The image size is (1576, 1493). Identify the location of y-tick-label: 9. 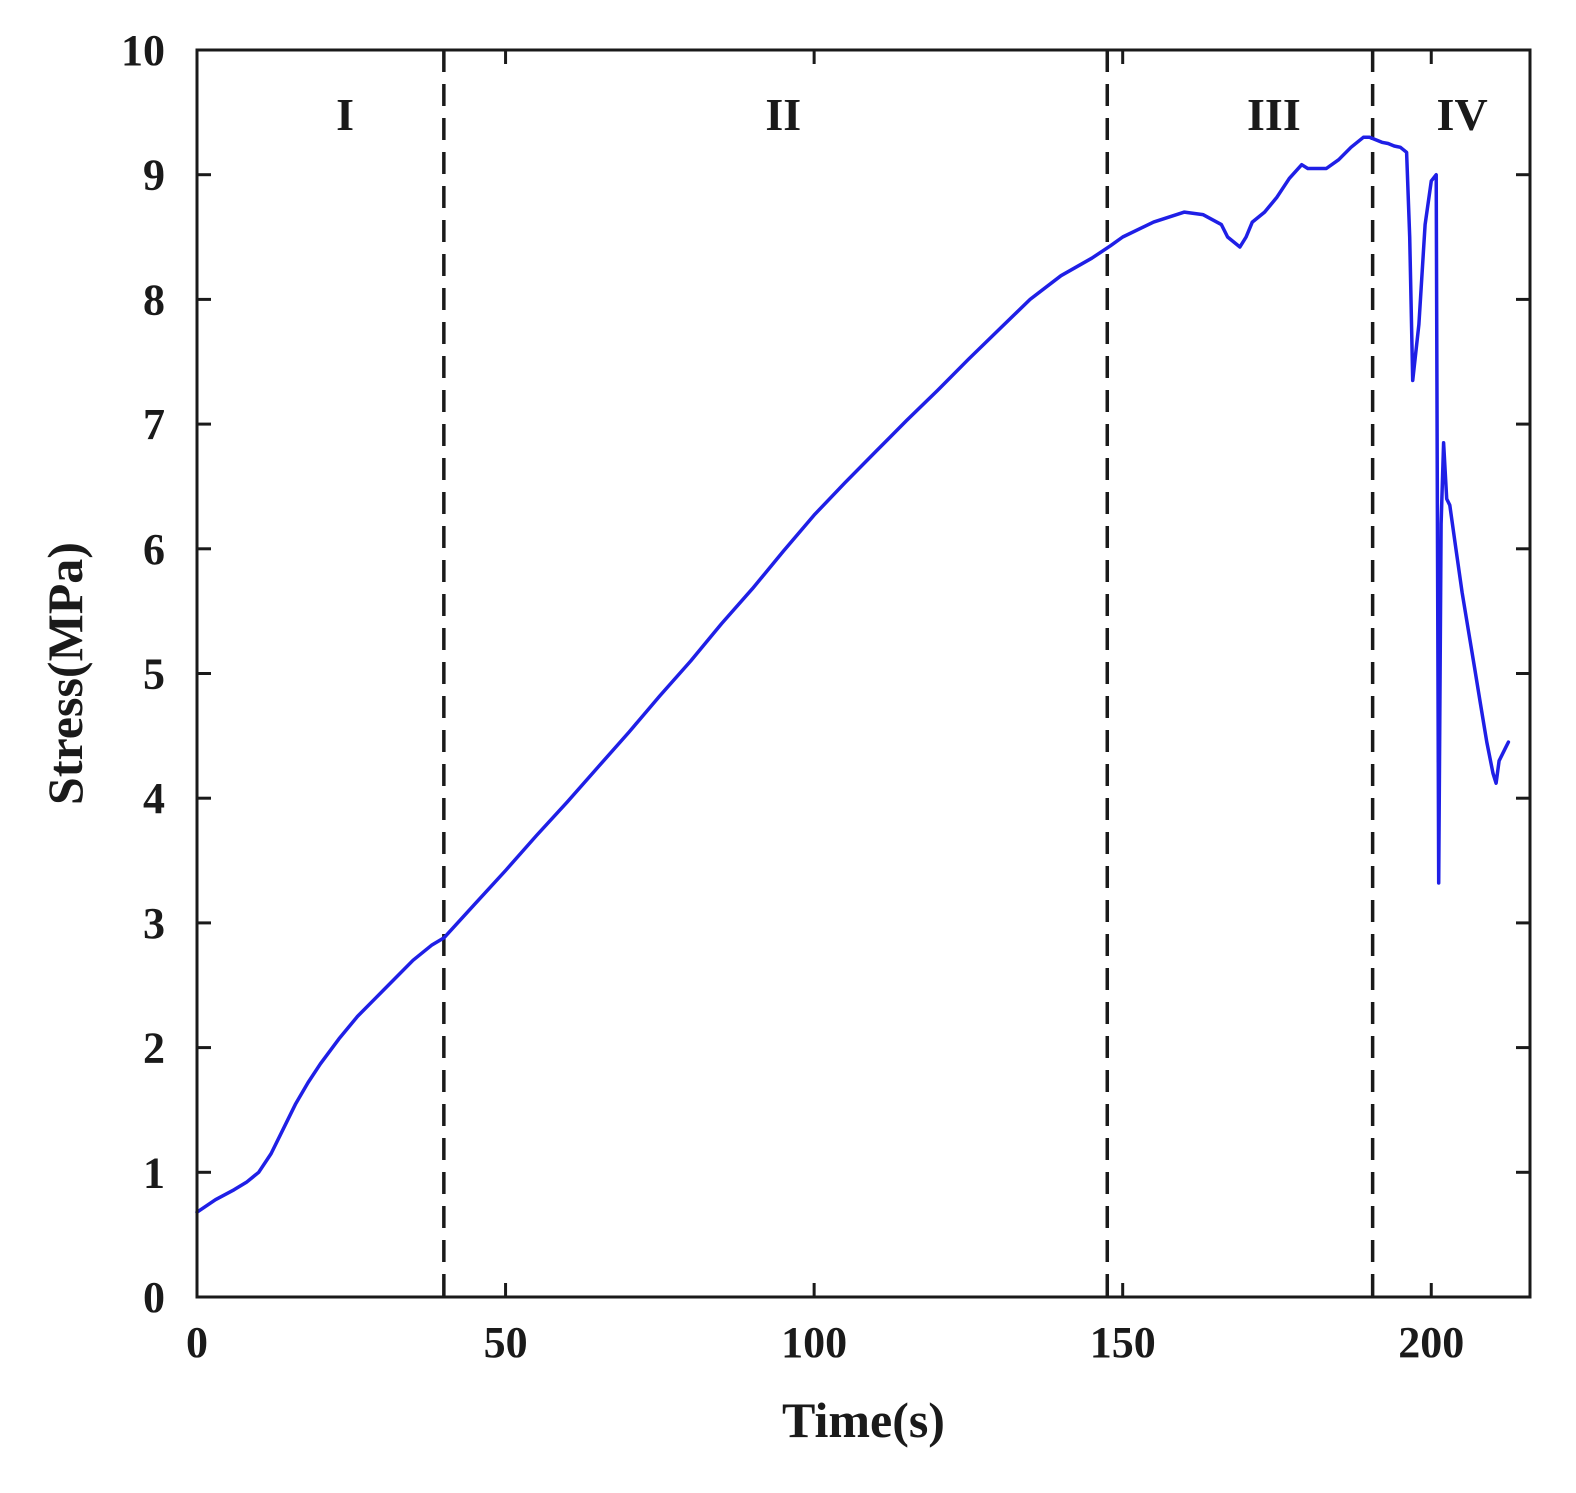
(154, 175).